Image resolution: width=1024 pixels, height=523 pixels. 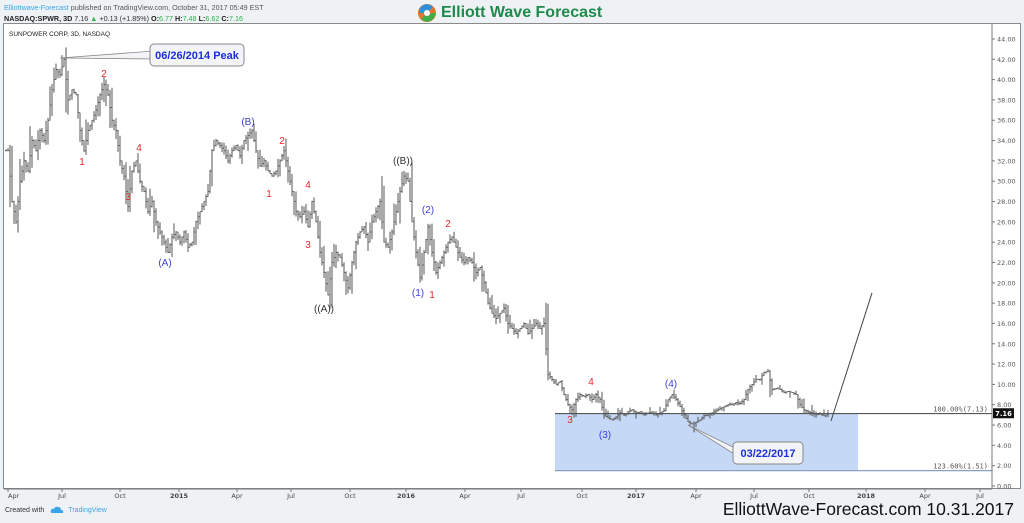 What do you see at coordinates (418, 293) in the screenshot?
I see `wave-label: (1)` at bounding box center [418, 293].